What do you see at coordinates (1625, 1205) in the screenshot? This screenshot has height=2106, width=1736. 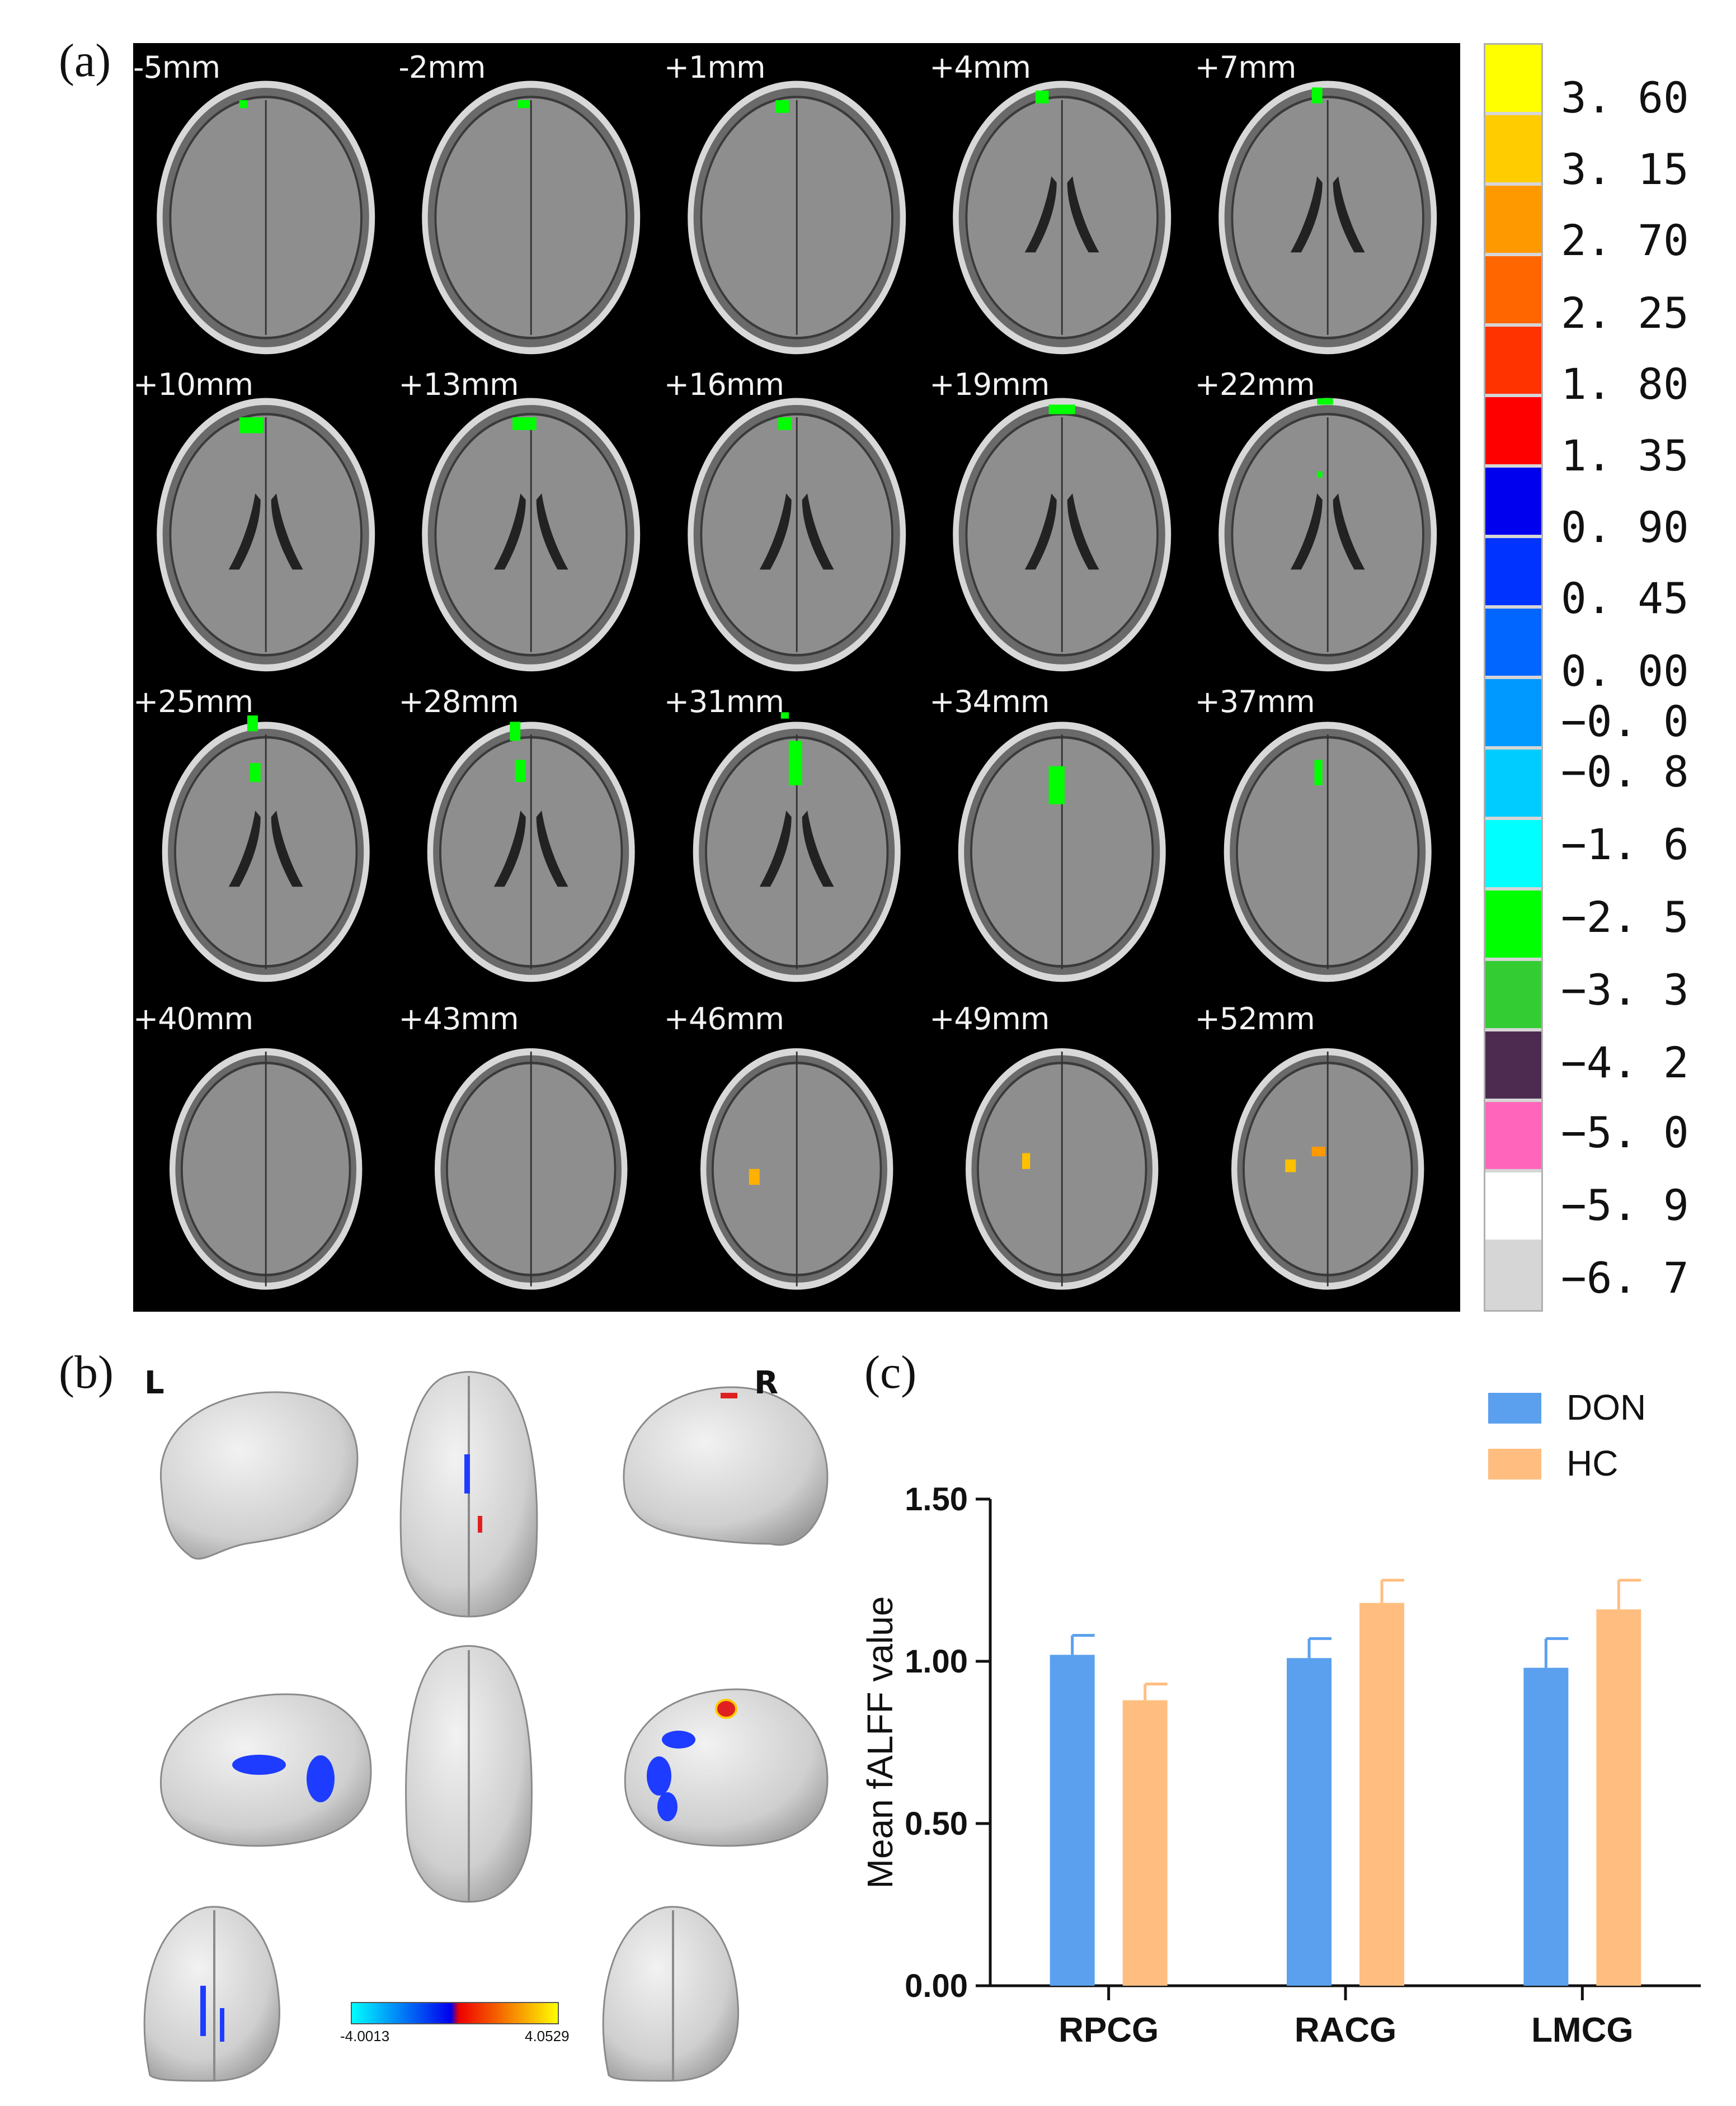 I see `colorbar-tick-label: −5. 9` at bounding box center [1625, 1205].